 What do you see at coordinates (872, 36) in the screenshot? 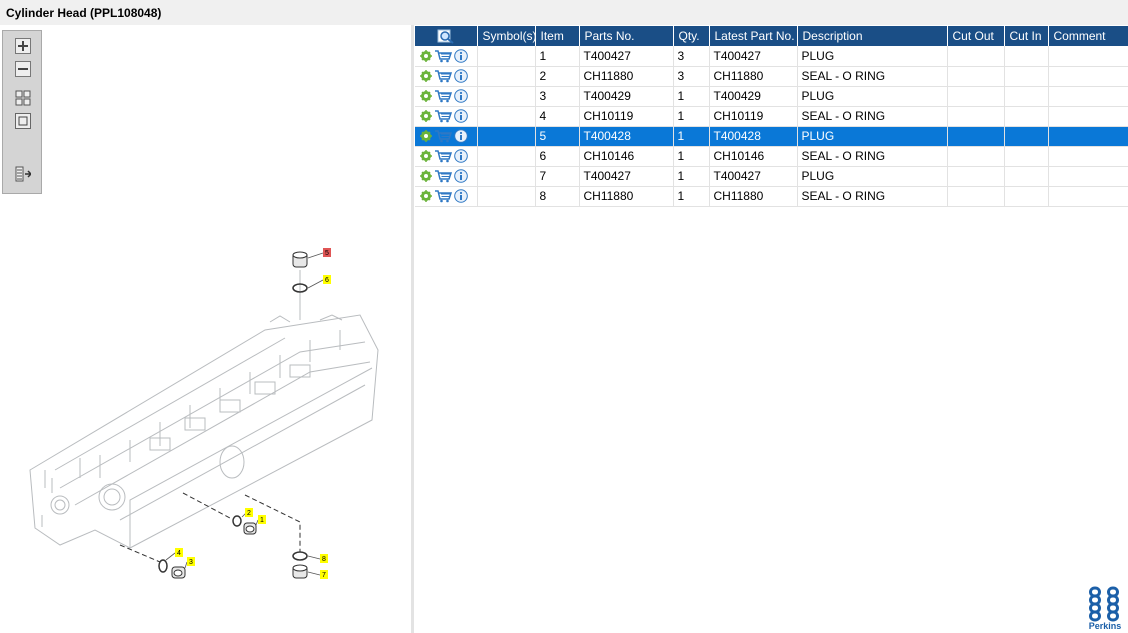
I see `column-header-description: Description` at bounding box center [872, 36].